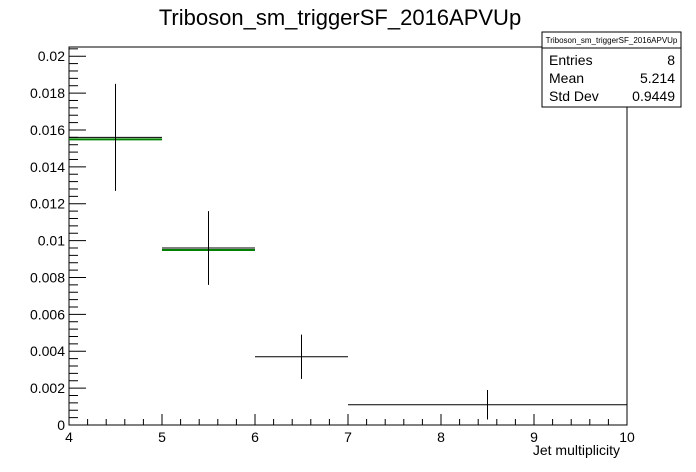 This screenshot has width=696, height=472. I want to click on x-tick-label: 4, so click(69, 437).